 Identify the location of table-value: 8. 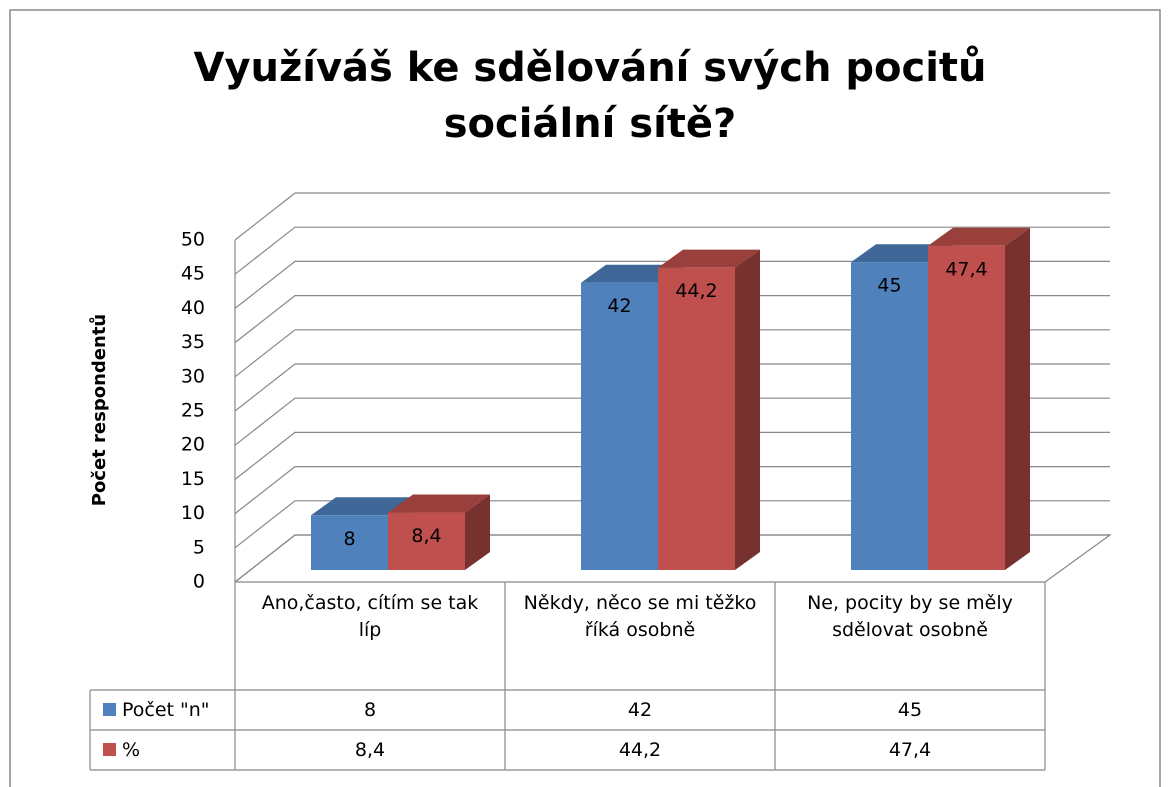
(370, 709).